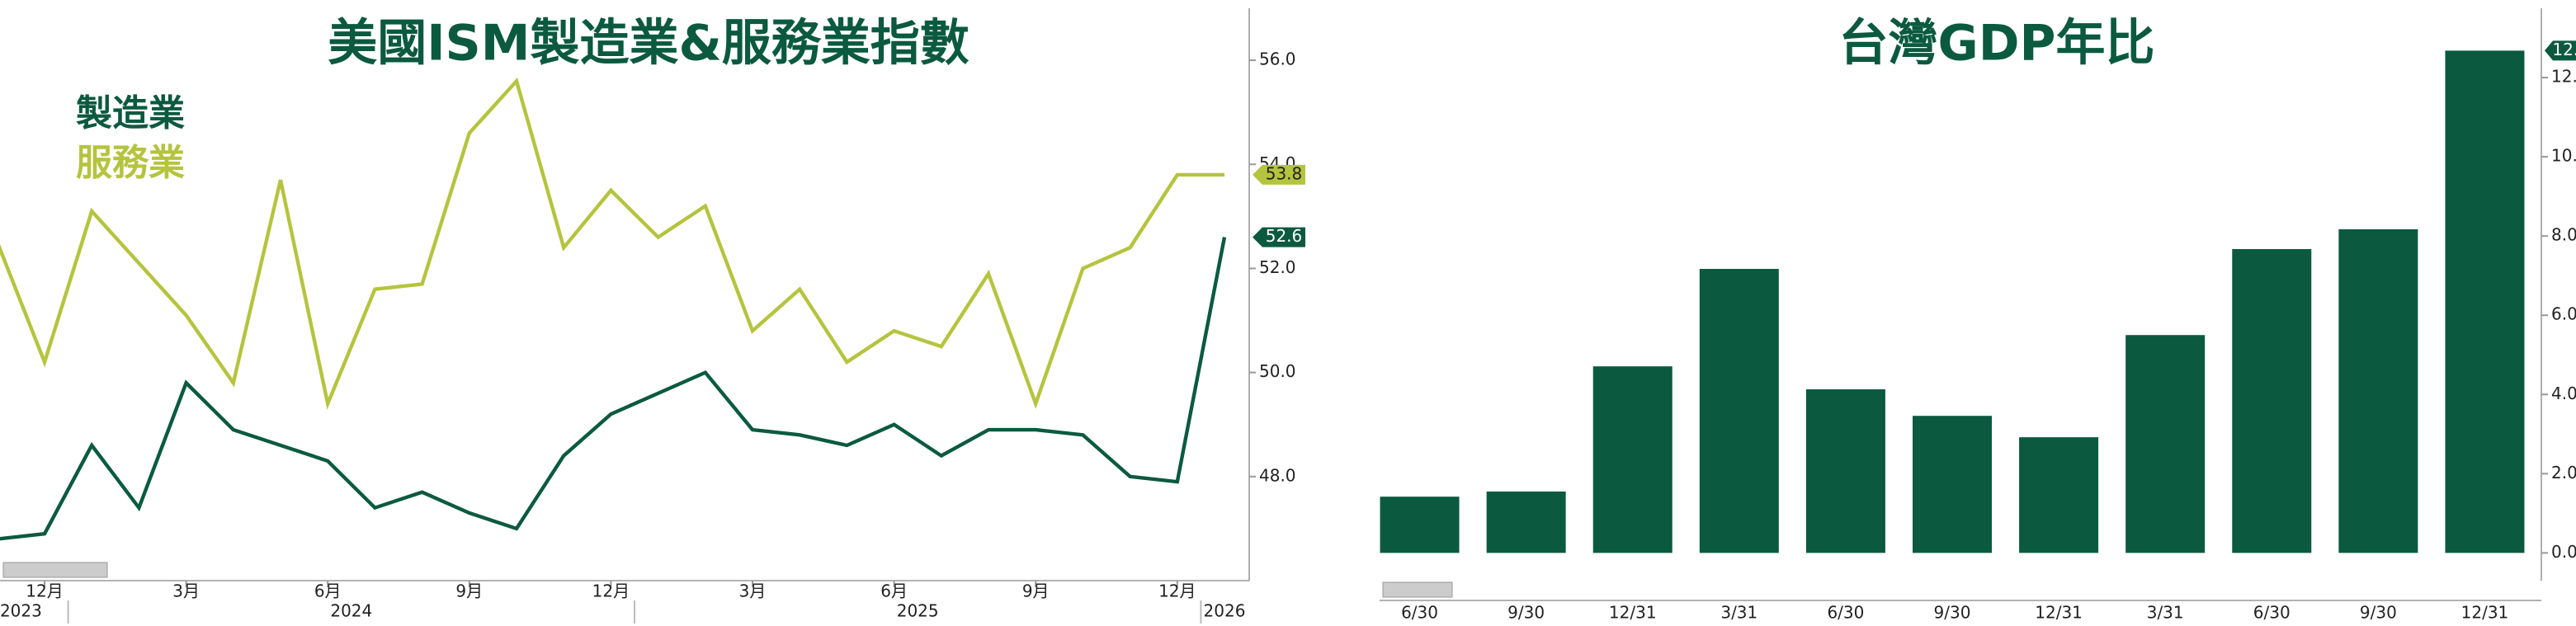  I want to click on y-tick-label: 6.00, so click(2563, 314).